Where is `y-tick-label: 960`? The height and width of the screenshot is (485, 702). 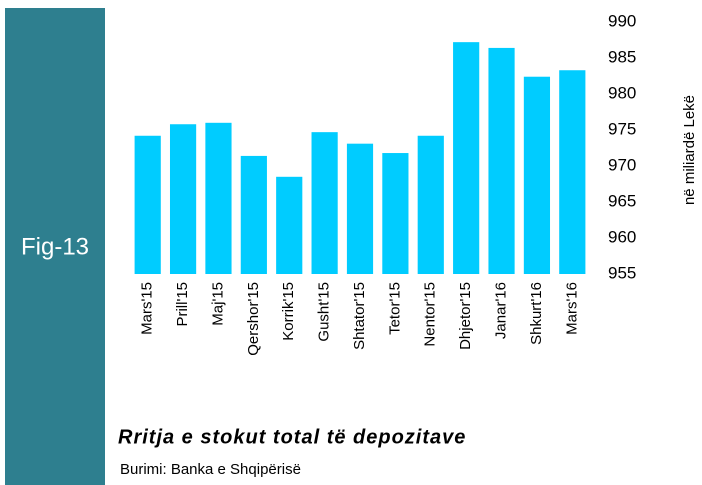
y-tick-label: 960 is located at coordinates (622, 236).